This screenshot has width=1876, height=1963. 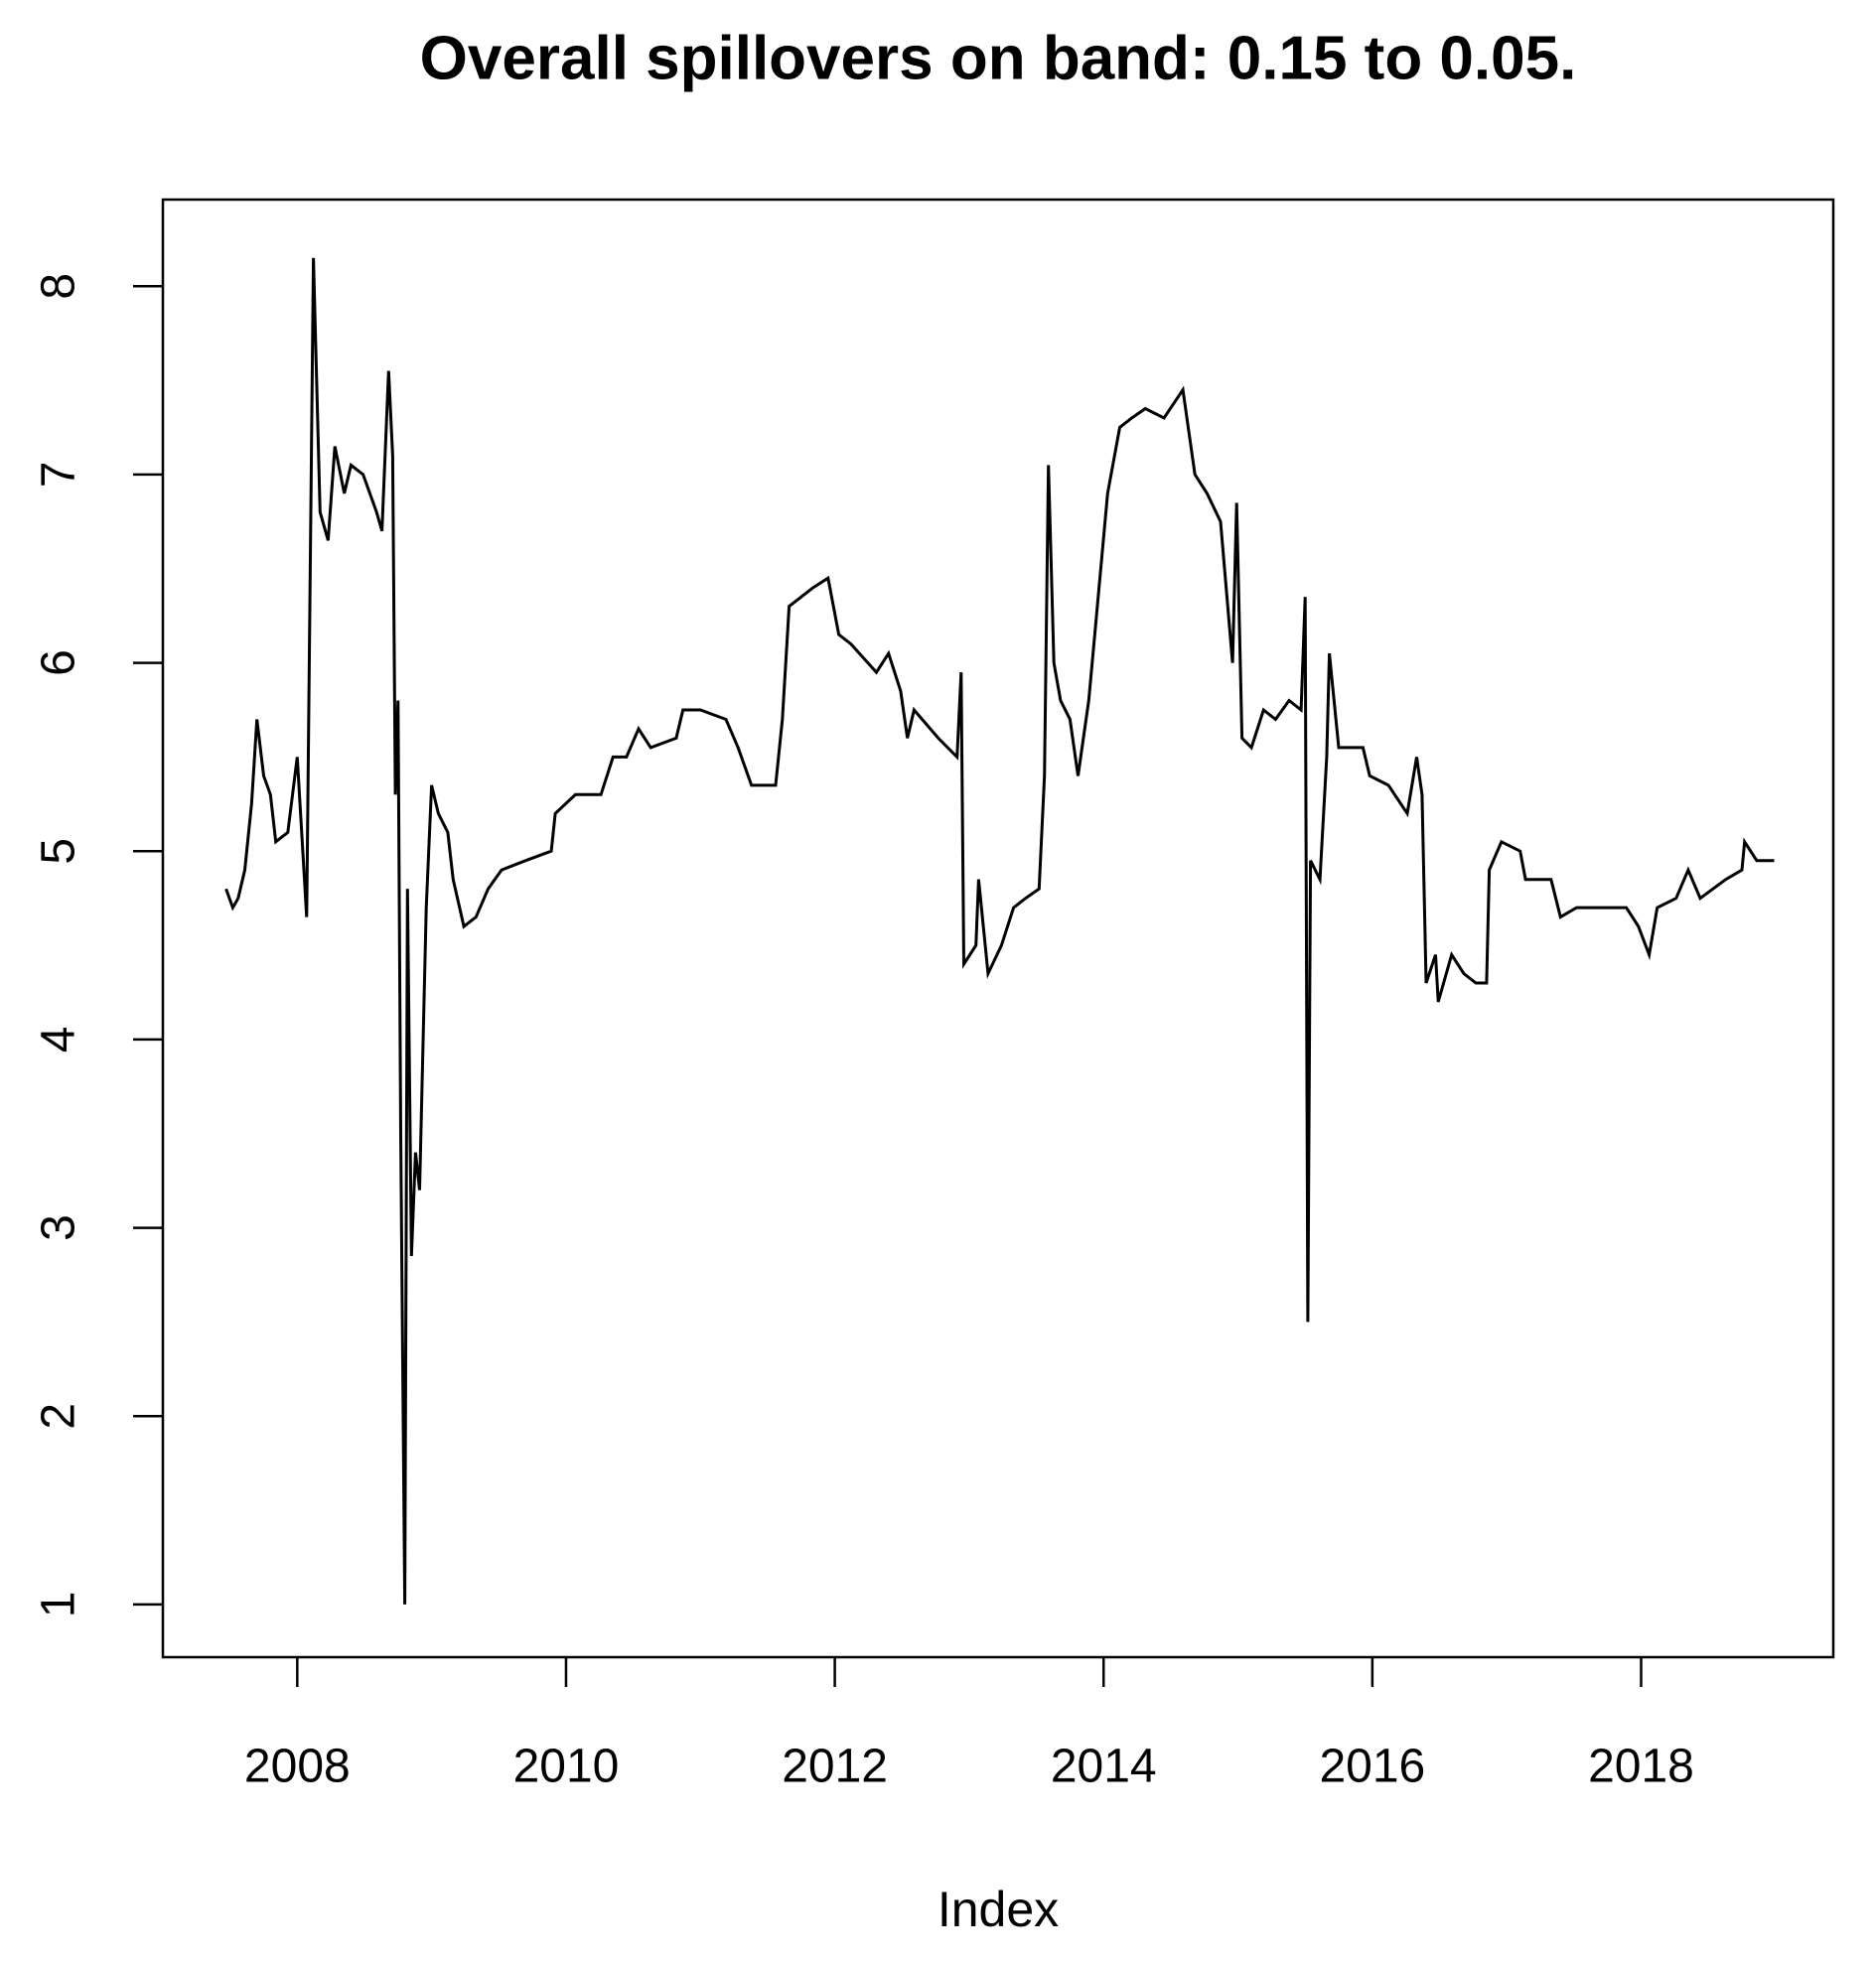 I want to click on y-tick-label: 2, so click(x=59, y=1416).